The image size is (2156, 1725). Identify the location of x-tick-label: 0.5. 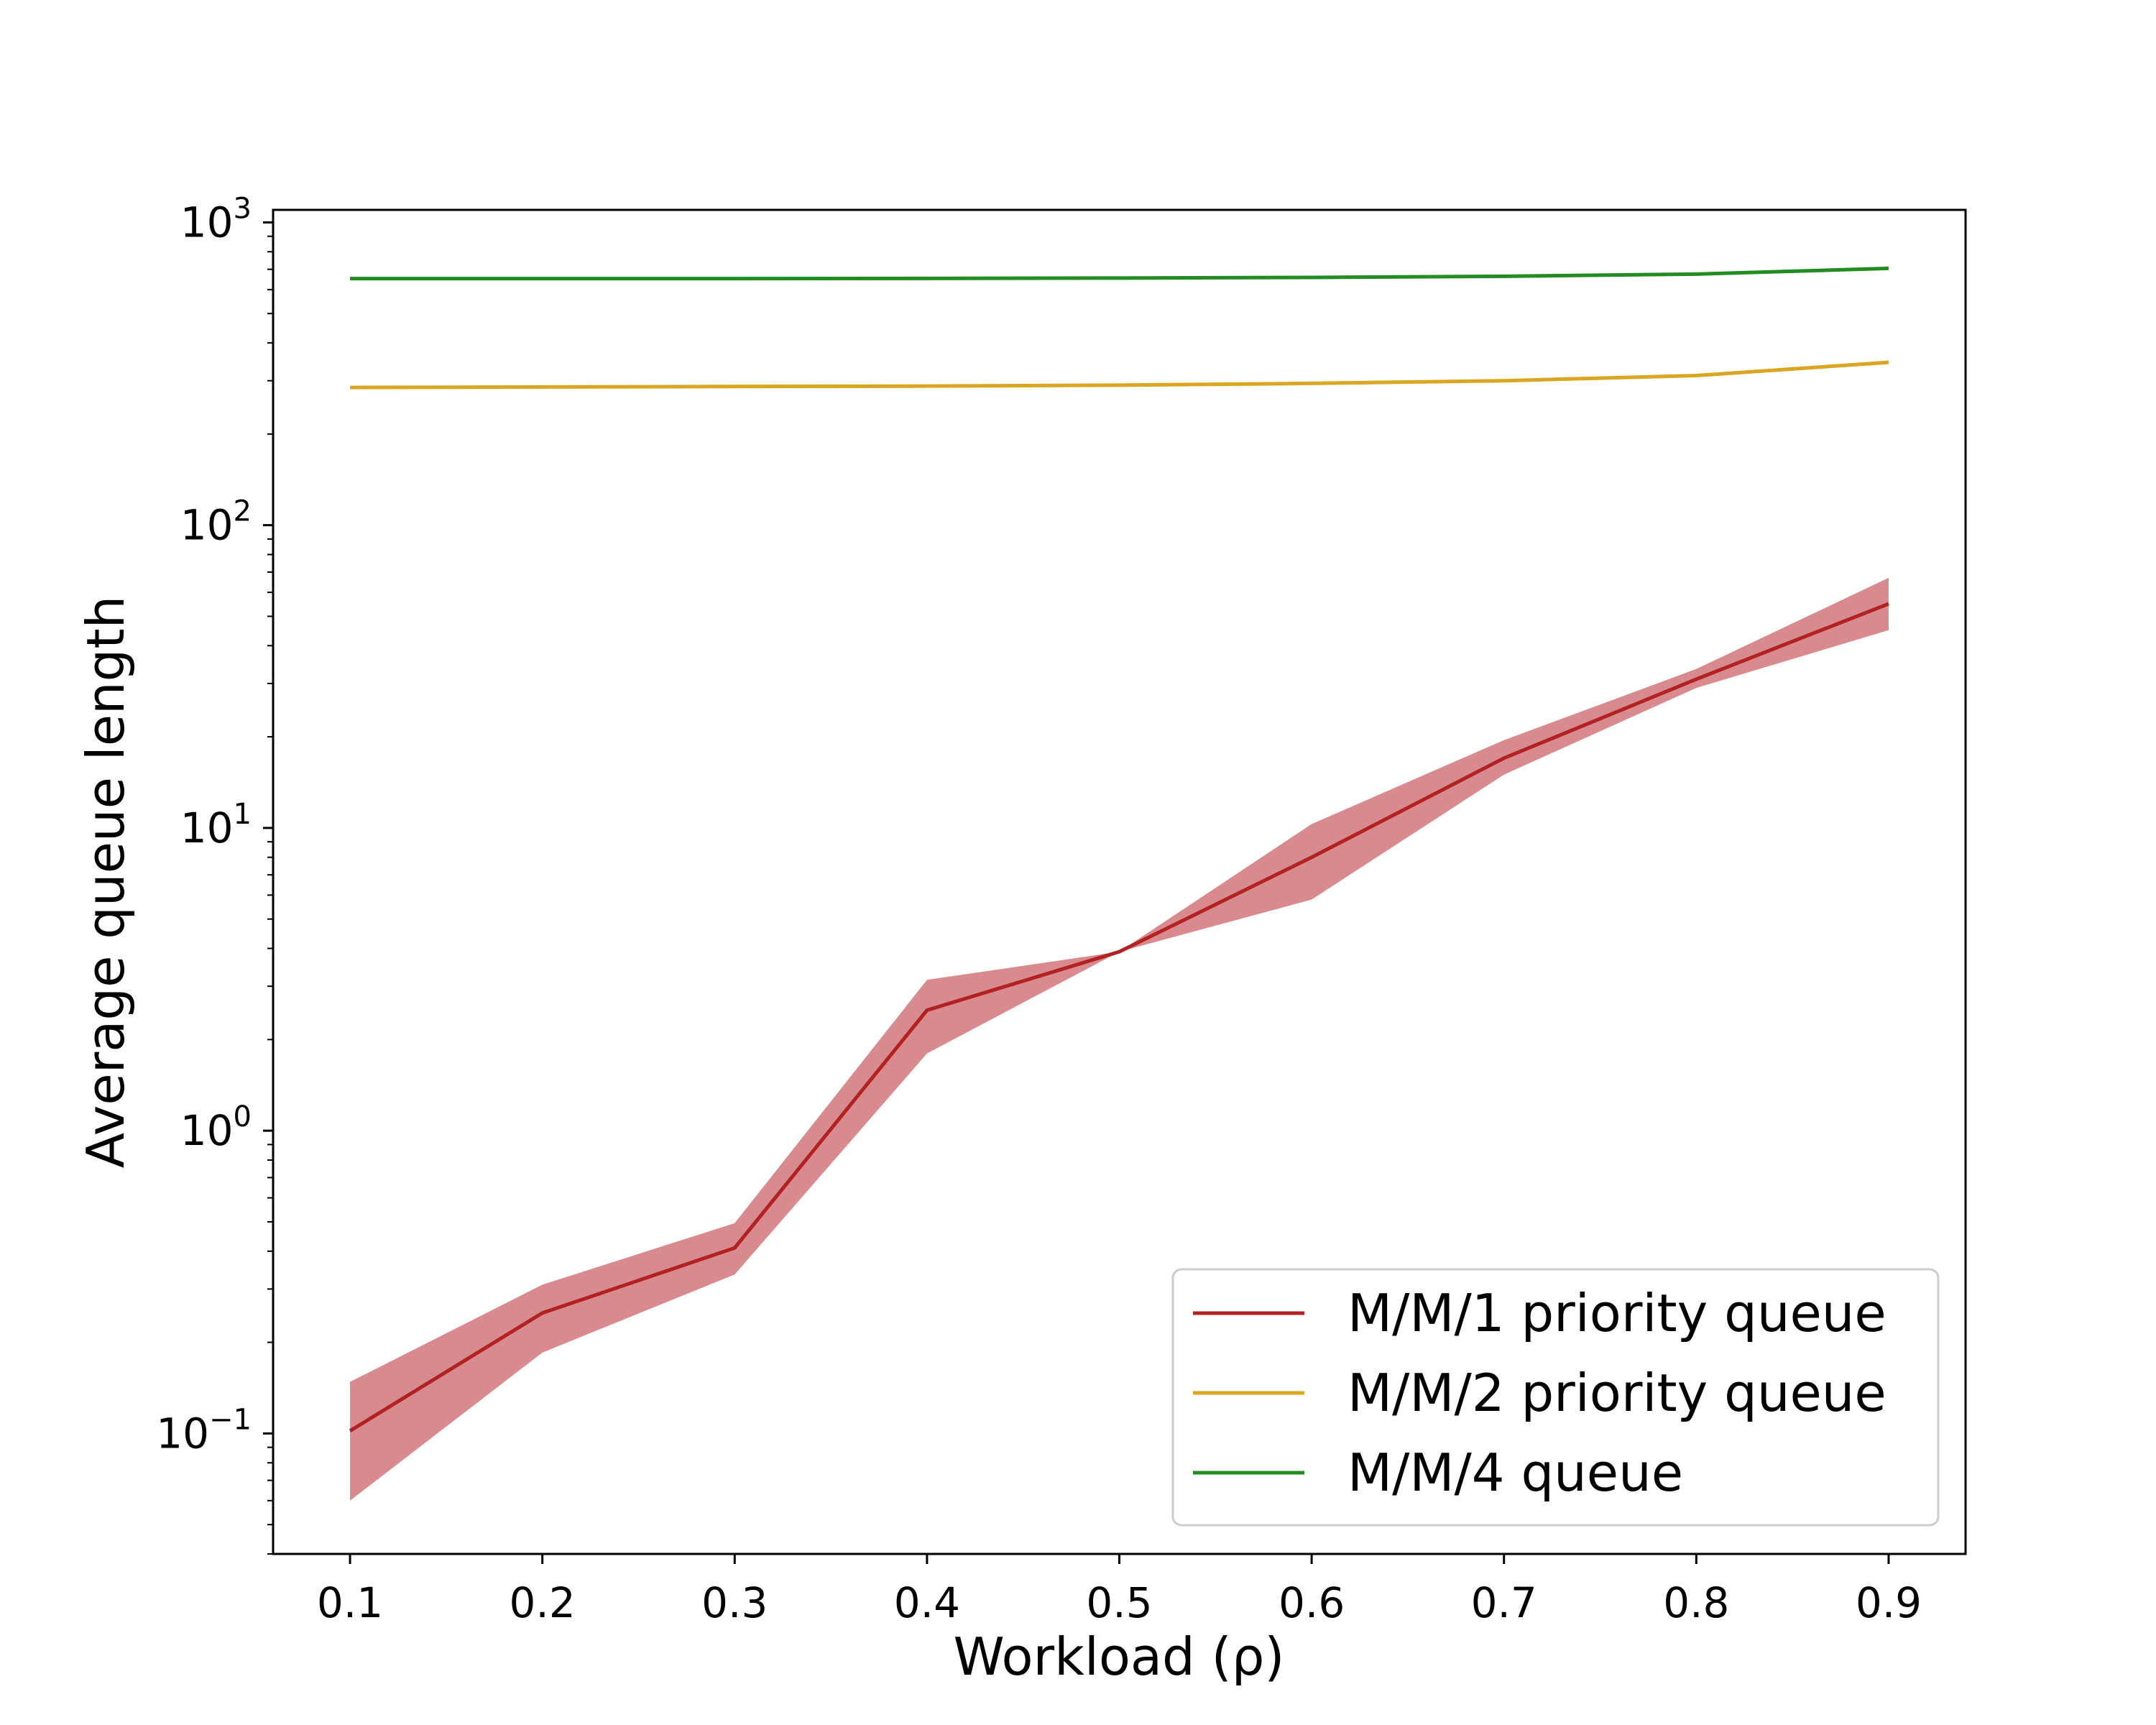
(1119, 1602).